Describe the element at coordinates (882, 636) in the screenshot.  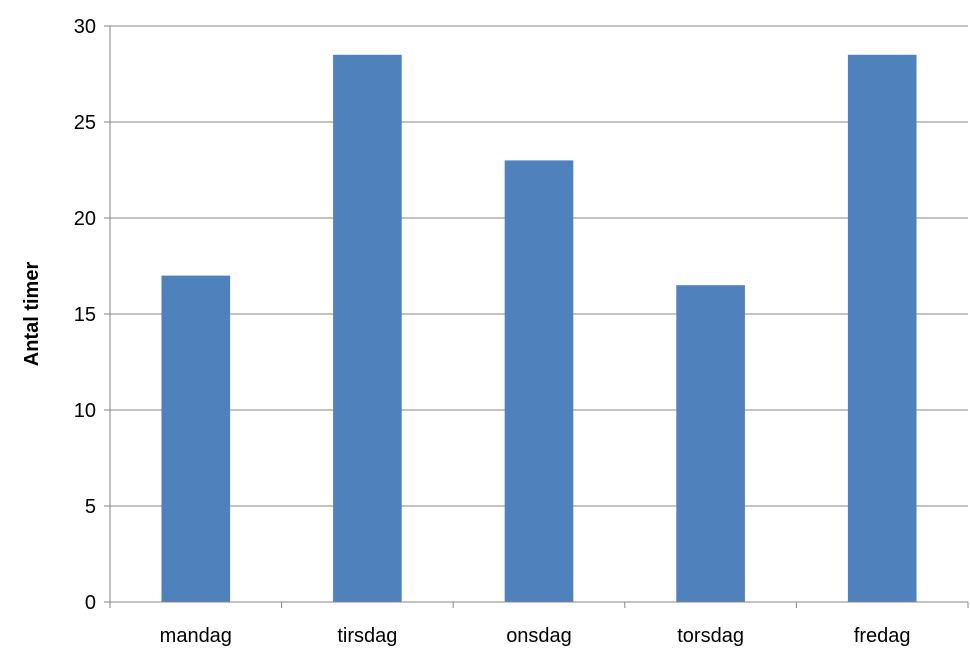
I see `x-tick-label-fredag: fredag` at that location.